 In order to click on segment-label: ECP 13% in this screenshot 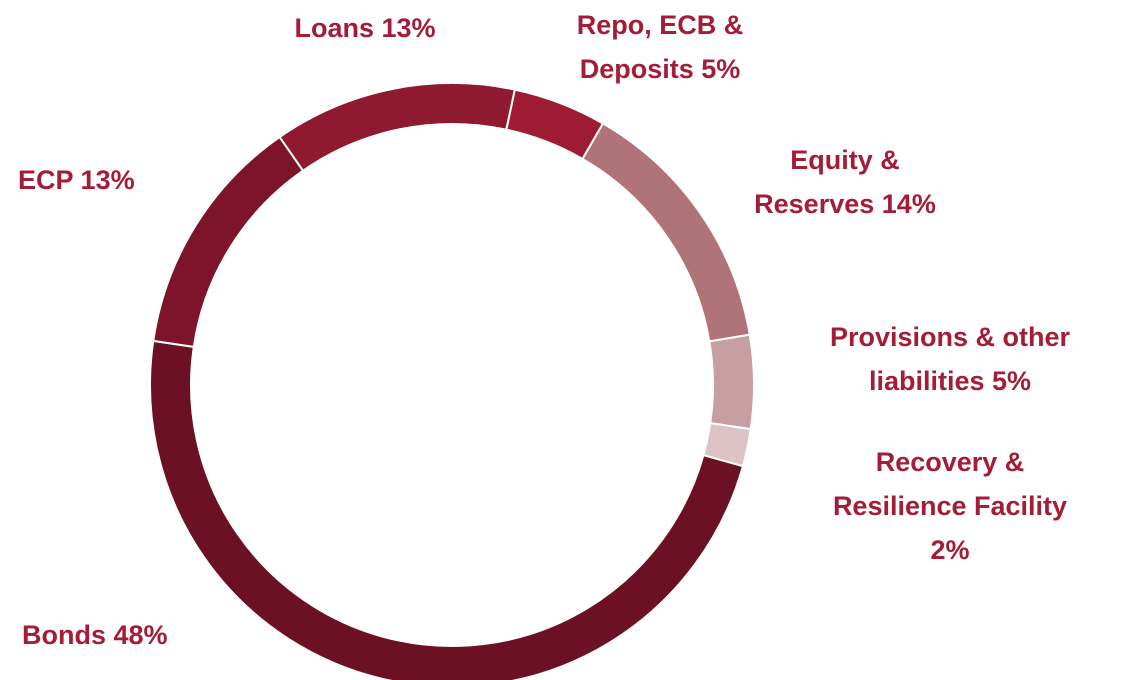, I will do `click(168, 180)`.